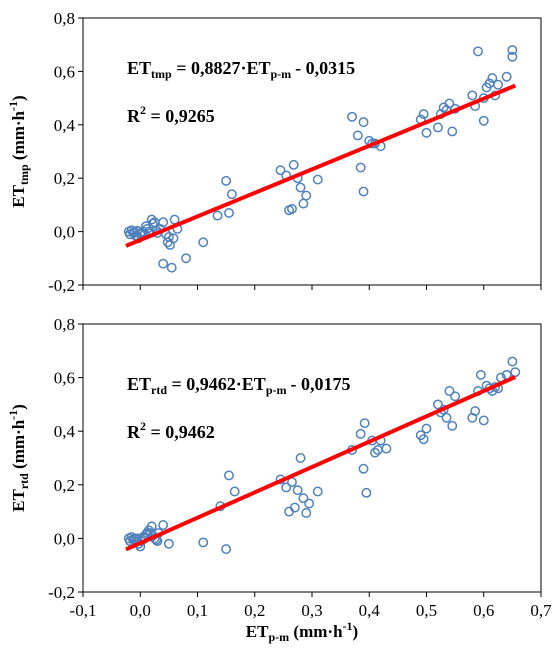 This screenshot has height=658, width=555. What do you see at coordinates (356, 631) in the screenshot?
I see `x-axis-label-close: )` at bounding box center [356, 631].